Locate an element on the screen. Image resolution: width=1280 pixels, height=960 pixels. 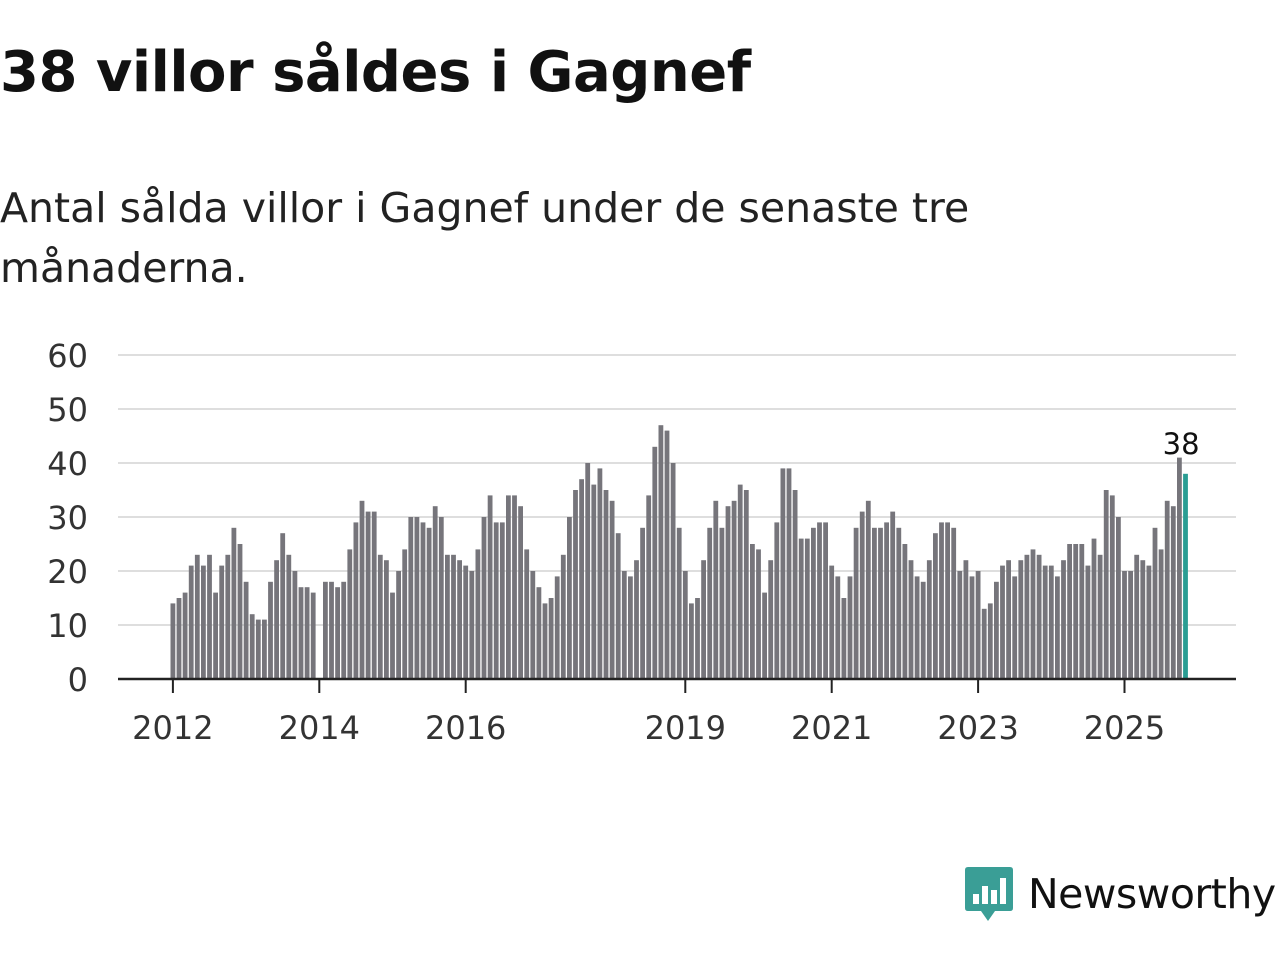
y-tick-label: 30 is located at coordinates (67, 518).